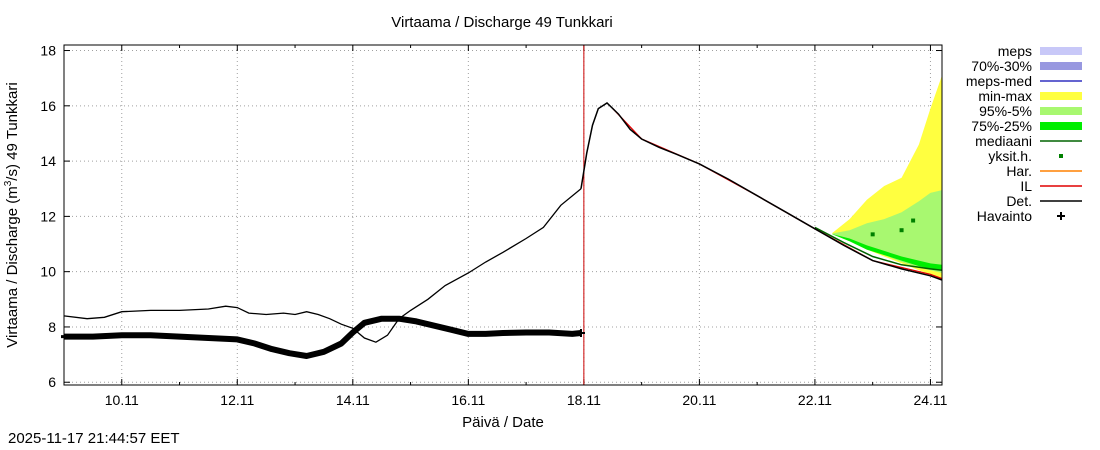 The height and width of the screenshot is (450, 1100). Describe the element at coordinates (48, 272) in the screenshot. I see `y-tick-label: 10` at that location.